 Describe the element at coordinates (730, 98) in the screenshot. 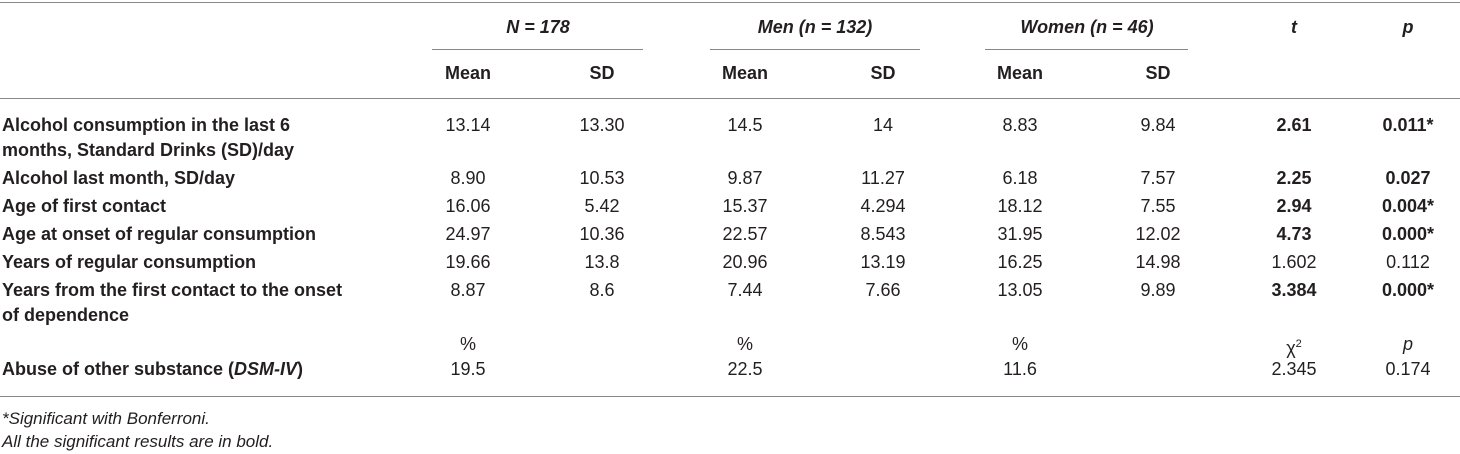

I see `header-rule` at that location.